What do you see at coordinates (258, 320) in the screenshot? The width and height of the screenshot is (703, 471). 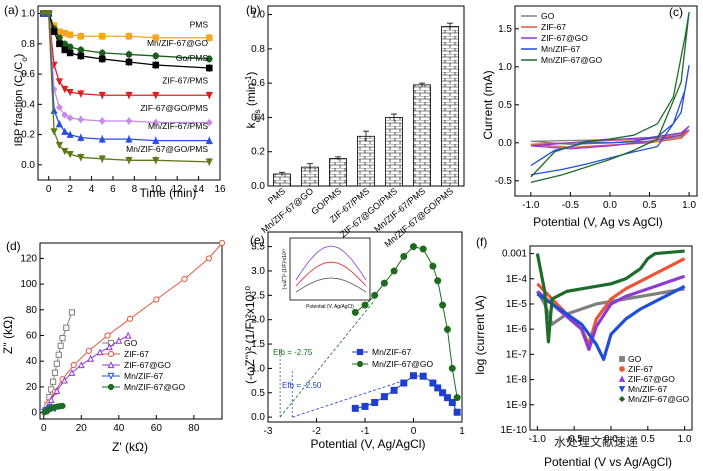 I see `y-tick-label: 2.0` at bounding box center [258, 320].